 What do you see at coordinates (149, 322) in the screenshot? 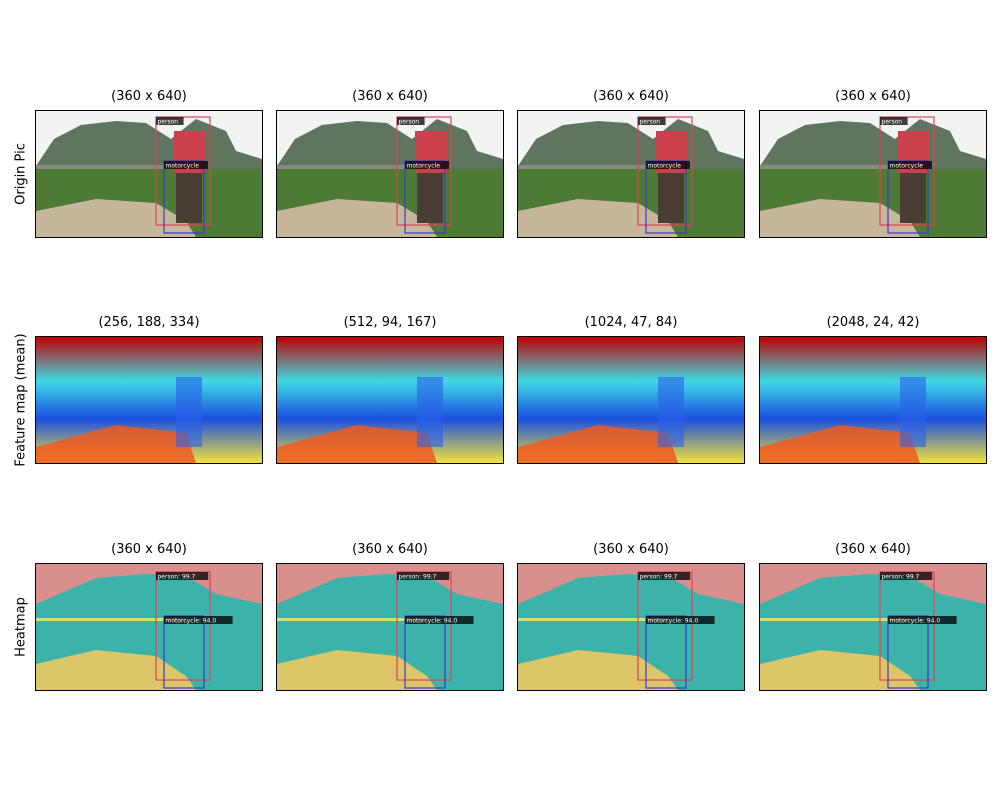
I see `panel-title: (256, 188, 334)` at bounding box center [149, 322].